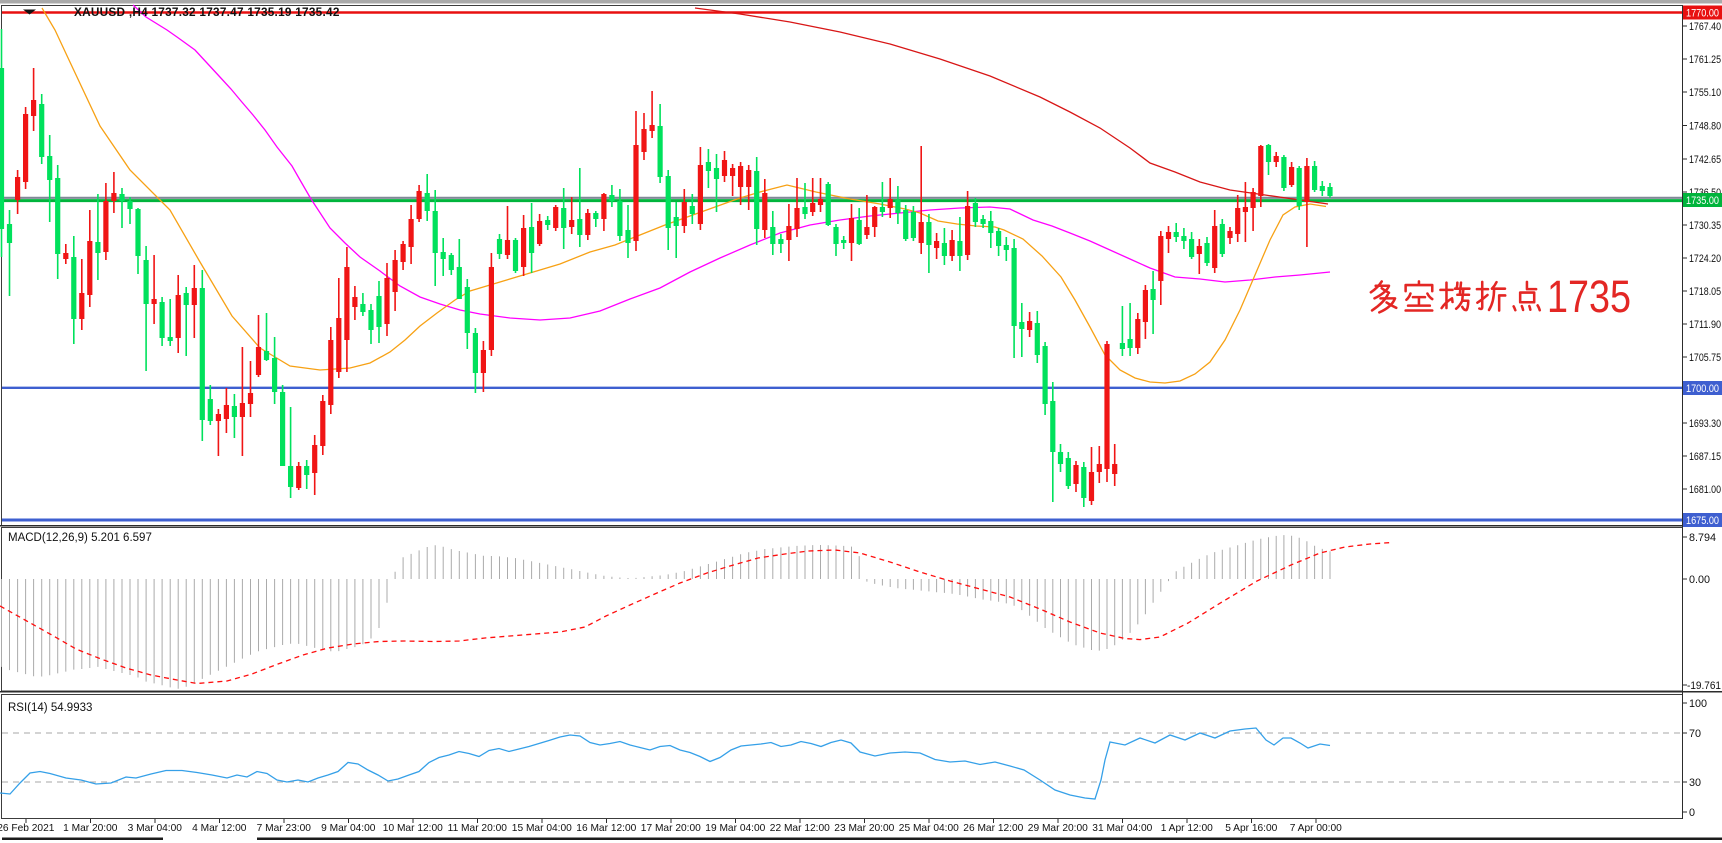  I want to click on svg-text: 9 Mar 04:00, so click(348, 828).